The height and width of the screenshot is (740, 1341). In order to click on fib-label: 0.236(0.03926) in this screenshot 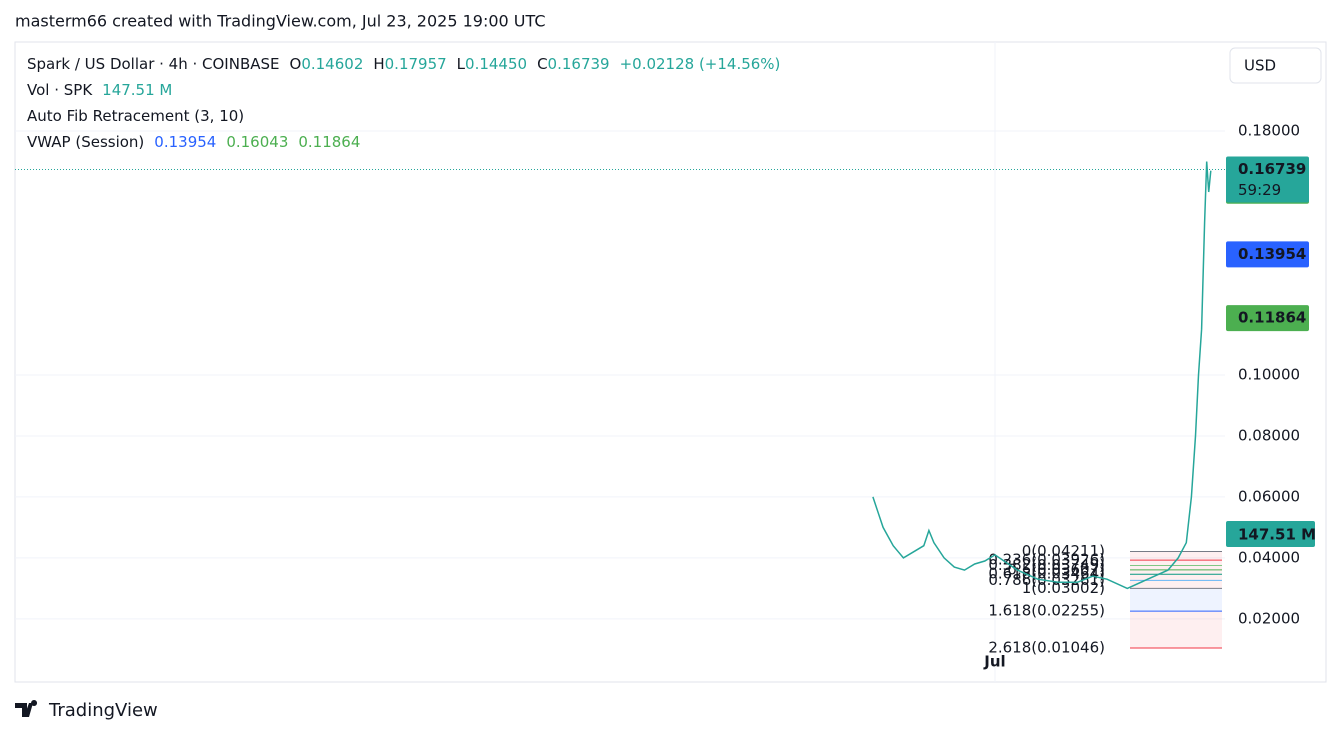, I will do `click(1046, 560)`.